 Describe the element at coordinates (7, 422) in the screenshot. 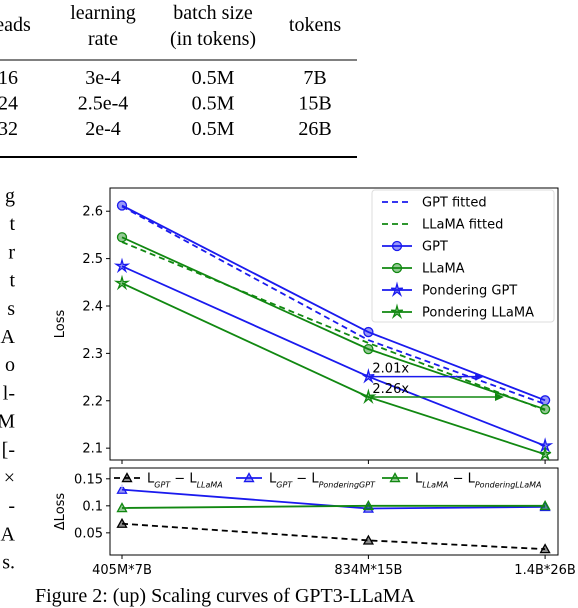

I see `body-text-fragment: M` at that location.